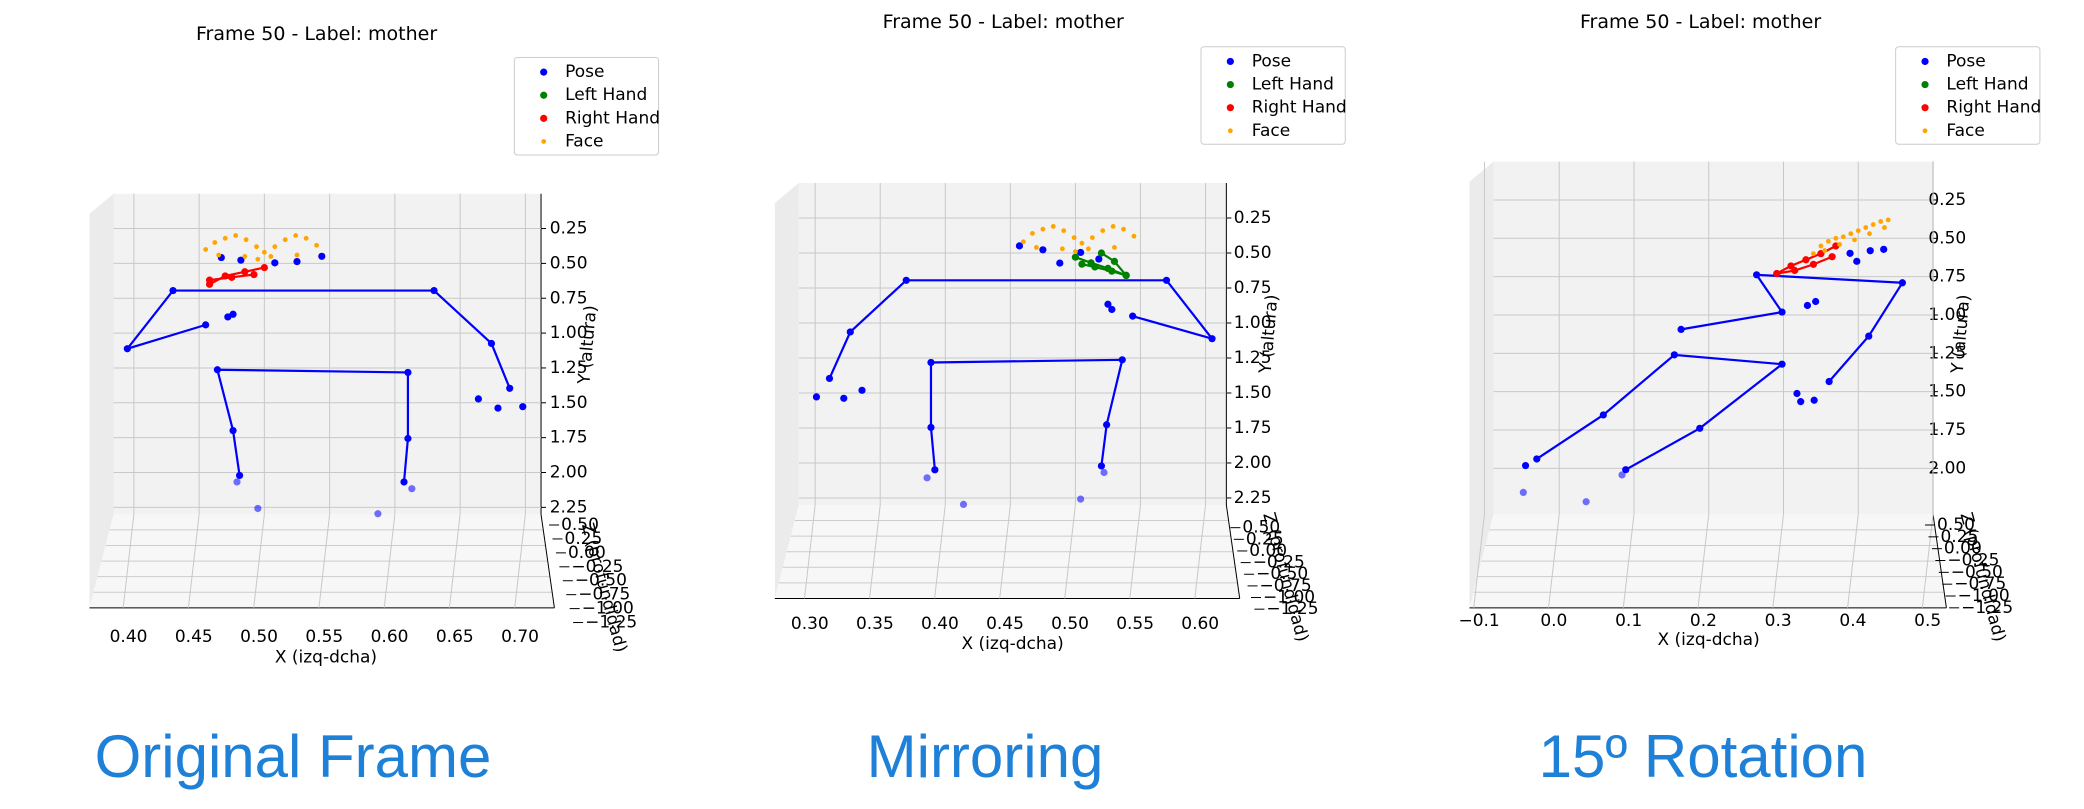 This screenshot has height=809, width=2084. I want to click on legend-label: Right Hand, so click(1299, 108).